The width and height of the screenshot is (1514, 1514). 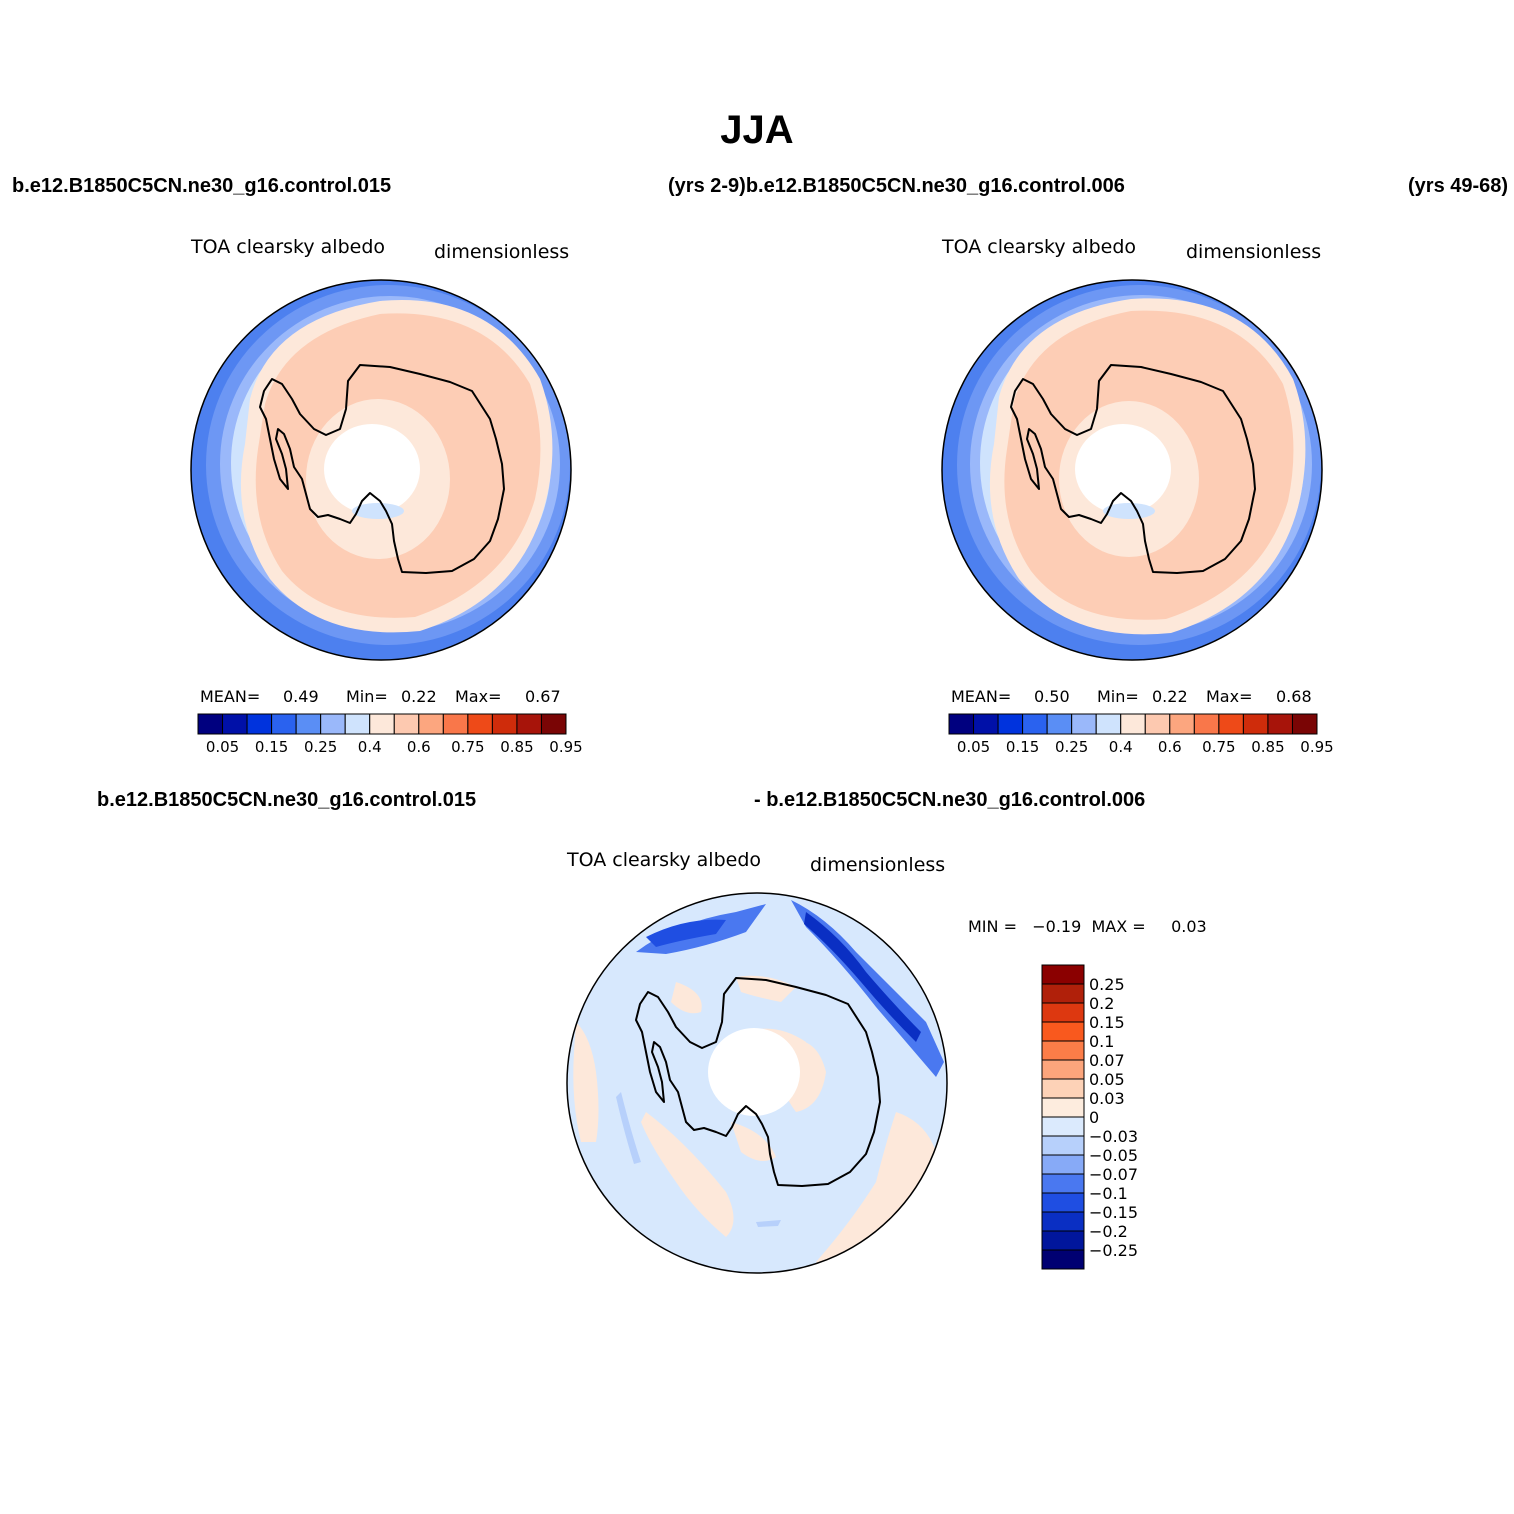 I want to click on panel1-mean-label: MEAN=, so click(x=230, y=696).